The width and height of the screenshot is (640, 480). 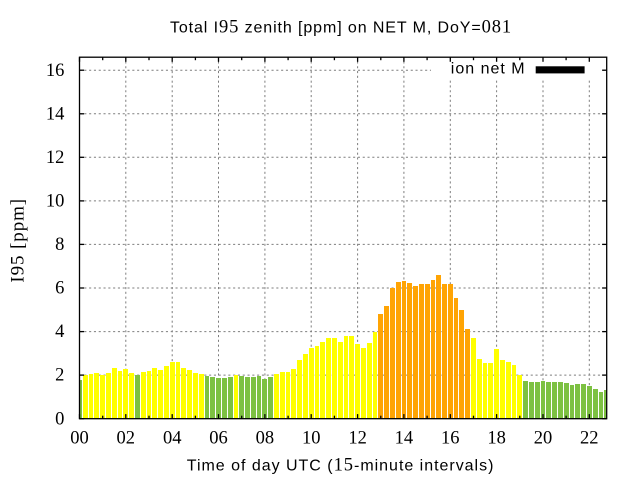 What do you see at coordinates (59, 332) in the screenshot?
I see `svg-text: 4` at bounding box center [59, 332].